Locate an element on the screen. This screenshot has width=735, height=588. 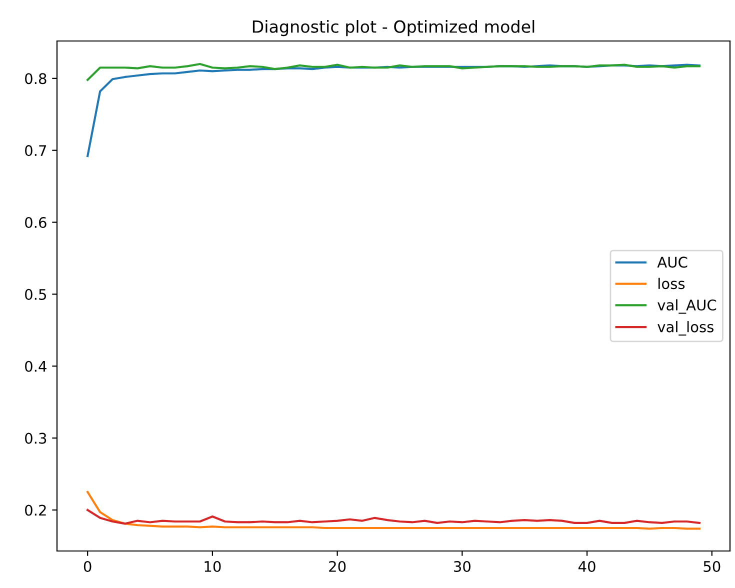
chart-title: Diagnostic plot - Optimized model is located at coordinates (393, 28).